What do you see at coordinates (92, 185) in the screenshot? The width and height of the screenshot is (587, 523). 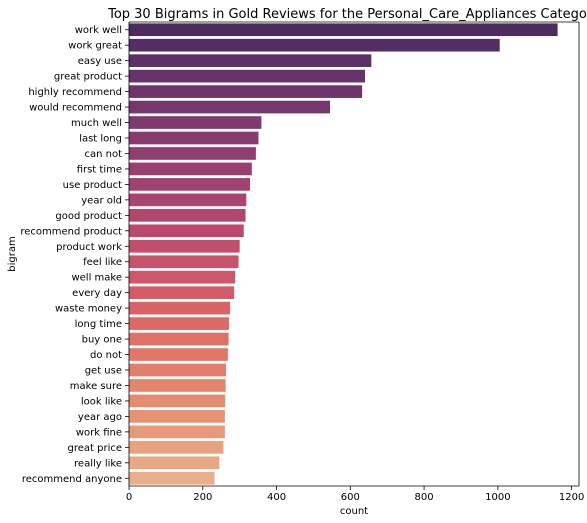 I see `y-tick-label: use product` at bounding box center [92, 185].